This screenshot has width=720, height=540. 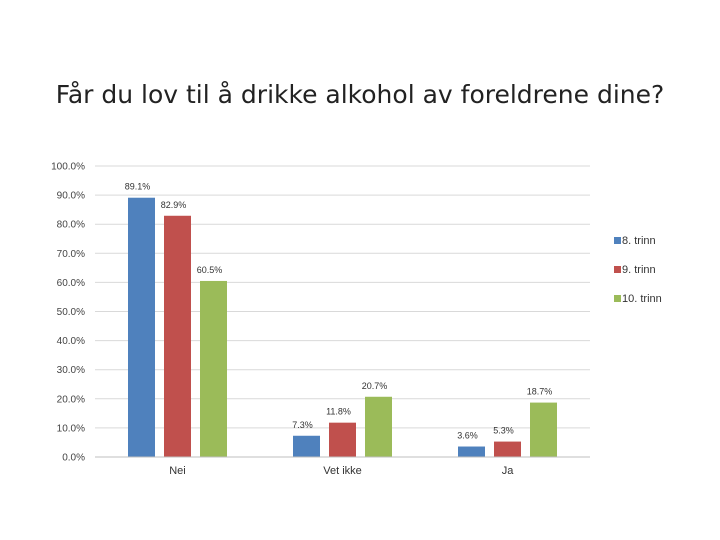 I want to click on y-tick-label: 50.0%, so click(x=71, y=312).